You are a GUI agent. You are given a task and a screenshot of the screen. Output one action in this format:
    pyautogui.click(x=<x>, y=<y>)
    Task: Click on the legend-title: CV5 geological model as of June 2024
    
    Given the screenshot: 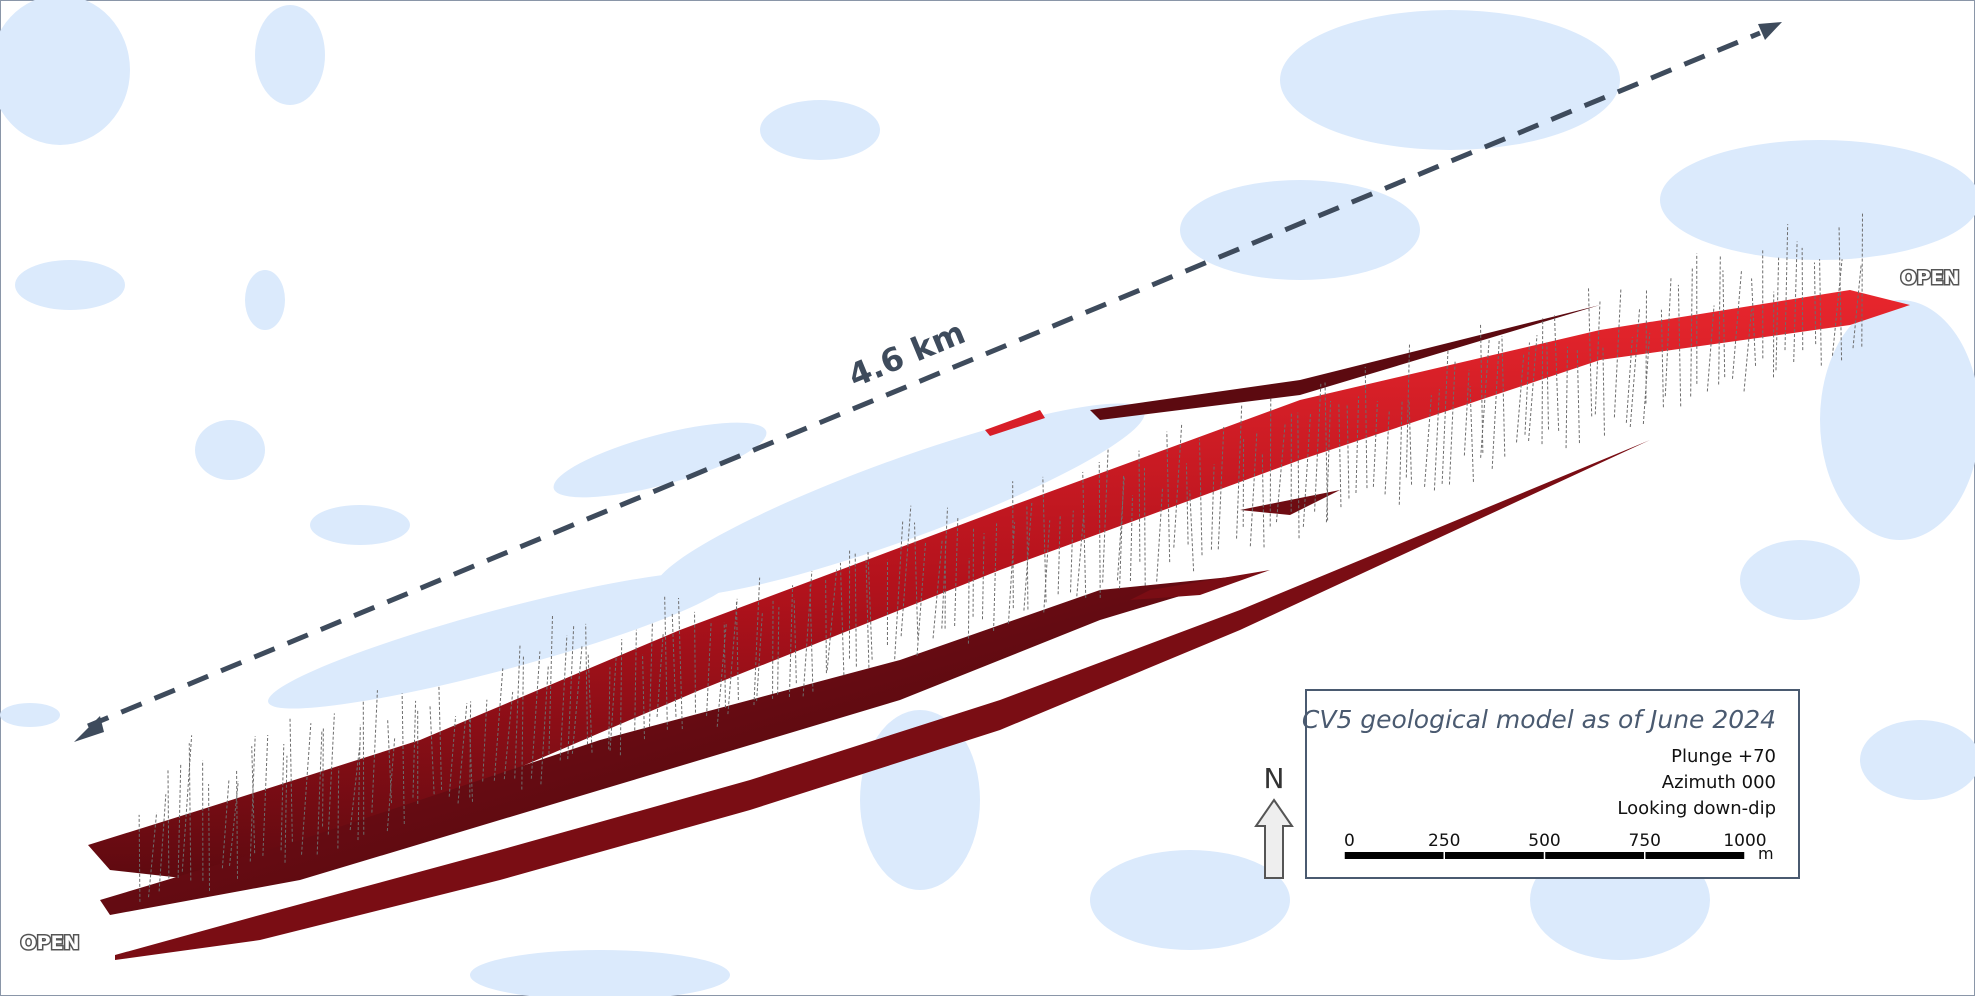 What is the action you would take?
    pyautogui.click(x=1539, y=719)
    